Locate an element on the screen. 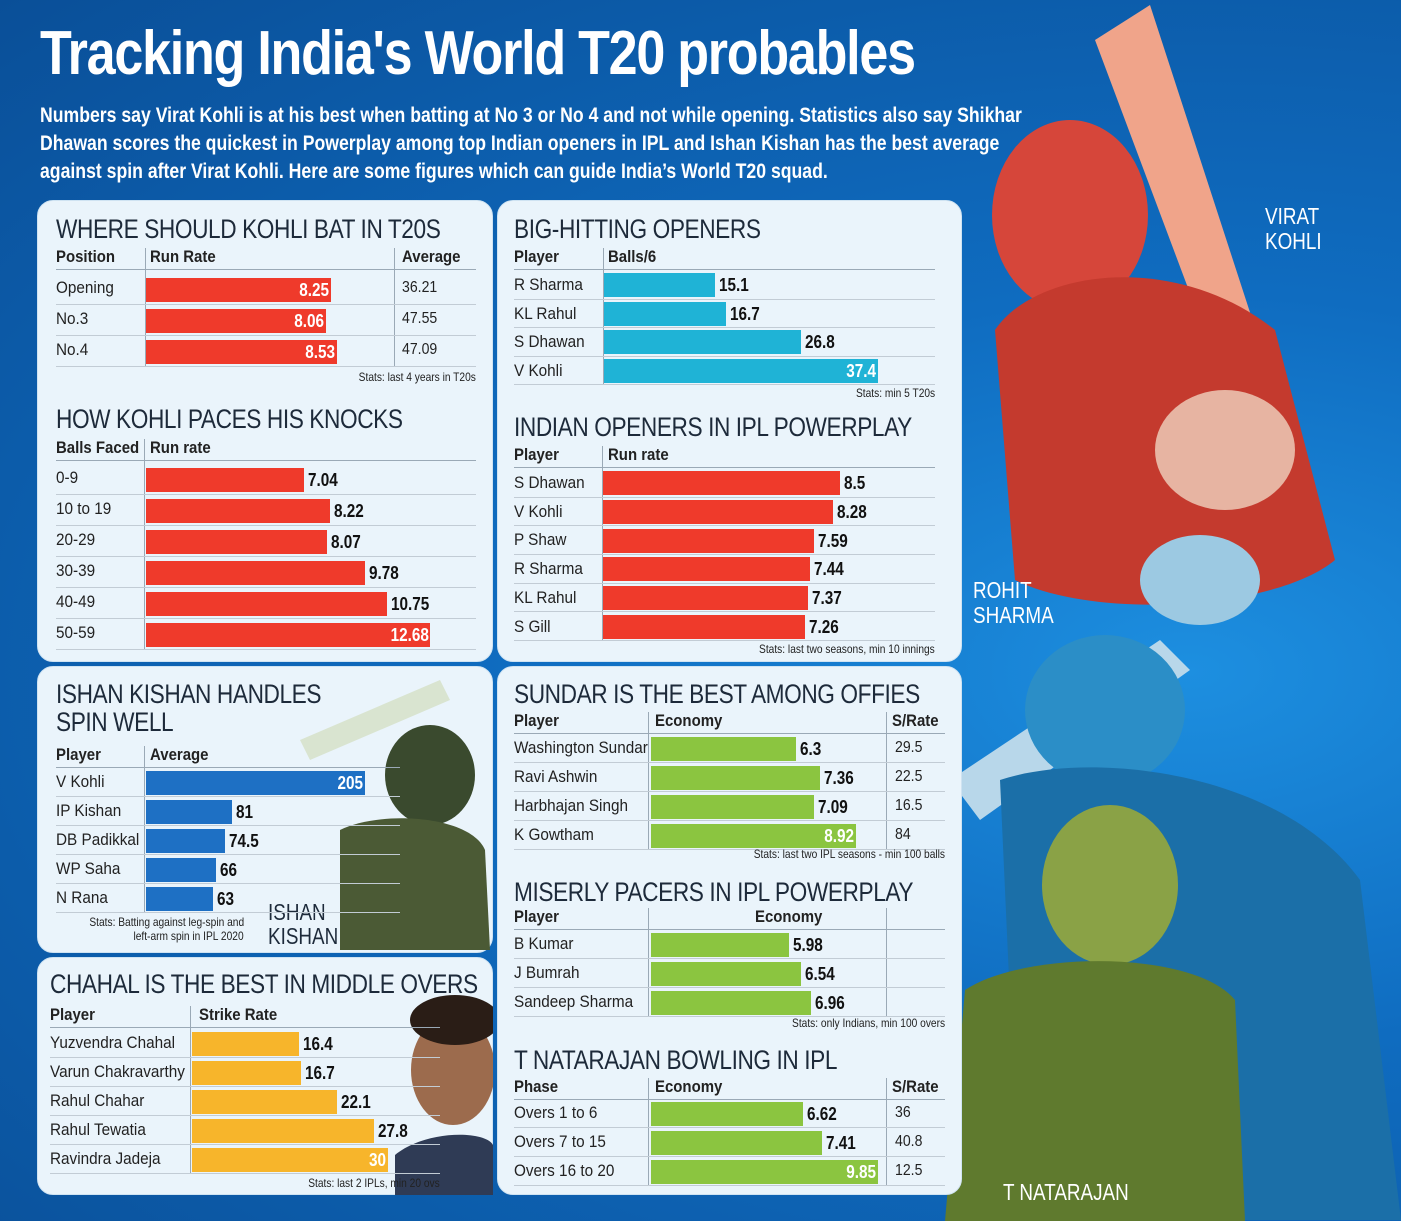 This screenshot has width=1401, height=1221. ishan_spin-note-line: Stats: Batting against leg-spin and is located at coordinates (166, 922).